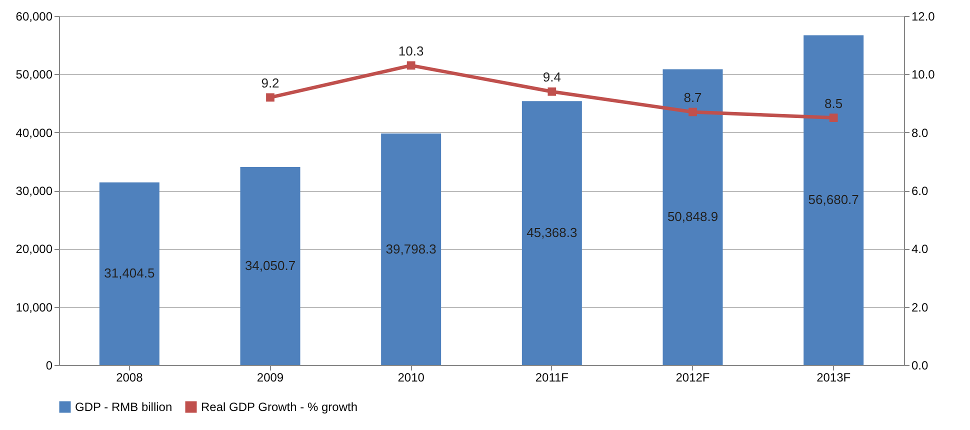 This screenshot has height=430, width=970. Describe the element at coordinates (833, 377) in the screenshot. I see `x-tick-label: 2013F` at that location.